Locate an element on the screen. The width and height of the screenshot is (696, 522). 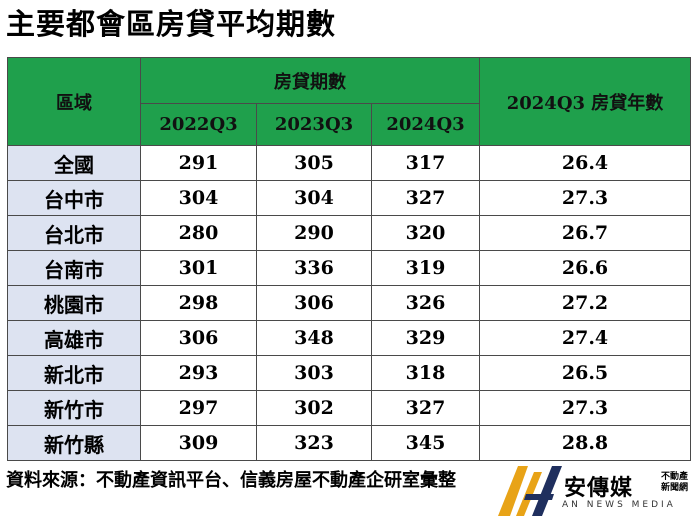
row-term-2024q3: 326 is located at coordinates (425, 303).